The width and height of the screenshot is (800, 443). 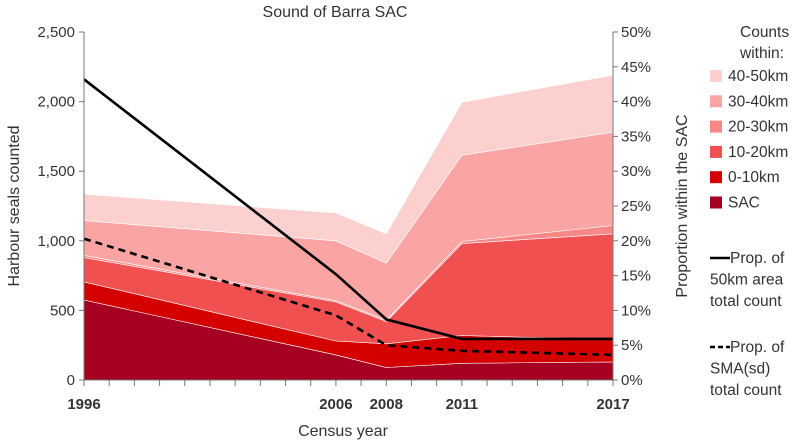 What do you see at coordinates (56, 171) in the screenshot?
I see `y-tick-label: 1,500` at bounding box center [56, 171].